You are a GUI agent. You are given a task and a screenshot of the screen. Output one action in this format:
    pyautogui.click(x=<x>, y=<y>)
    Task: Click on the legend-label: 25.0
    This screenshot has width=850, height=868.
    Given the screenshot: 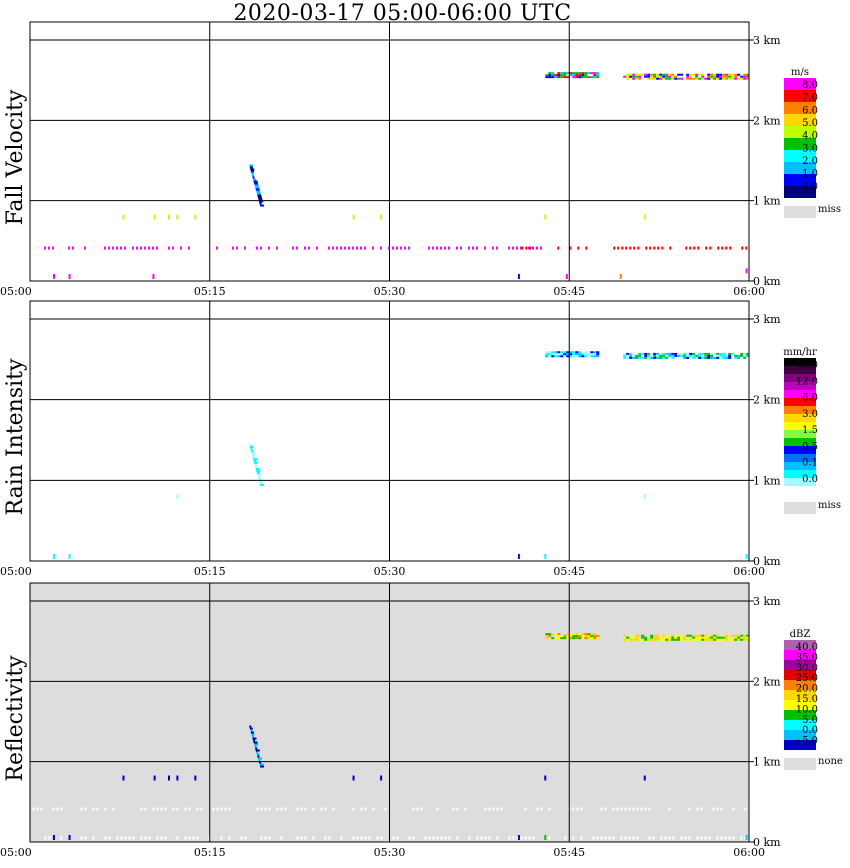 What is the action you would take?
    pyautogui.click(x=807, y=678)
    